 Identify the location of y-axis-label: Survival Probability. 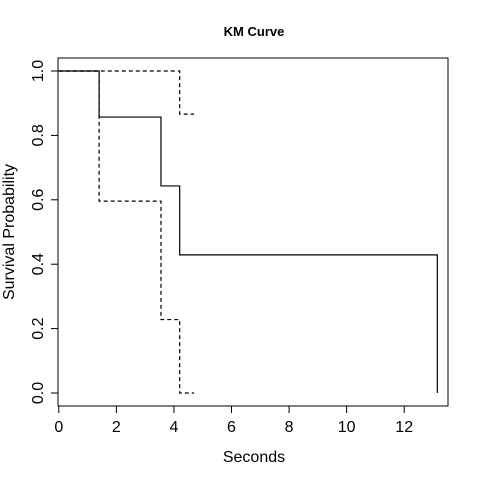
(9, 232).